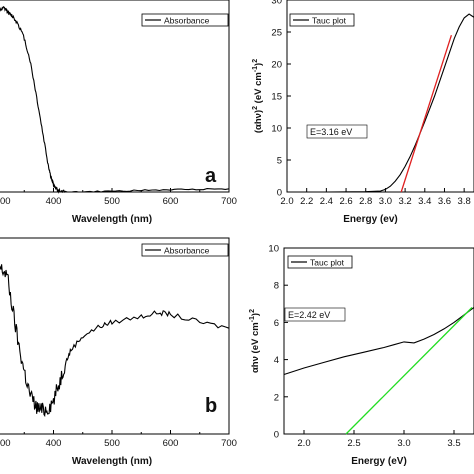  I want to click on y-tick-label: 4, so click(276, 360).